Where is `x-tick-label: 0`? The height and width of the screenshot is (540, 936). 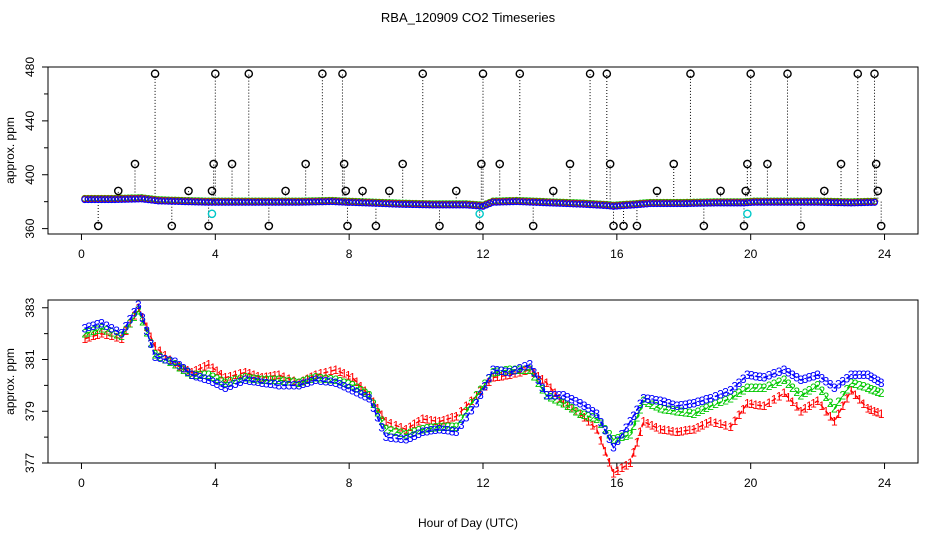 x-tick-label: 0 is located at coordinates (81, 483).